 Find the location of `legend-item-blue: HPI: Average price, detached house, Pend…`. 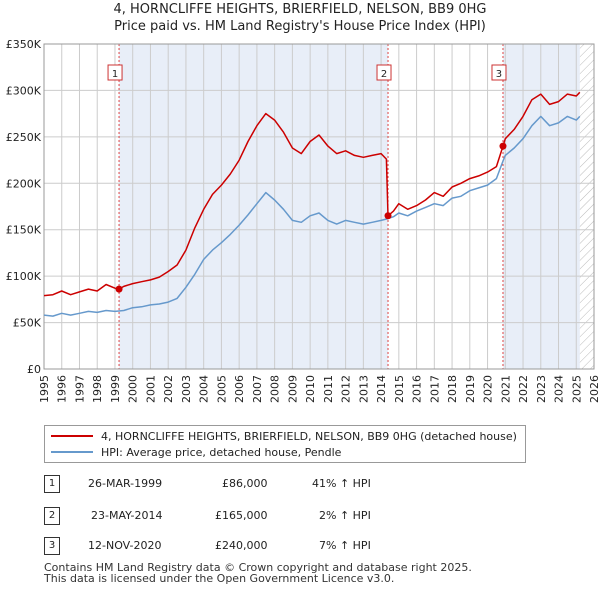

legend-item-blue: HPI: Average price, detached house, Pend… is located at coordinates (196, 452).